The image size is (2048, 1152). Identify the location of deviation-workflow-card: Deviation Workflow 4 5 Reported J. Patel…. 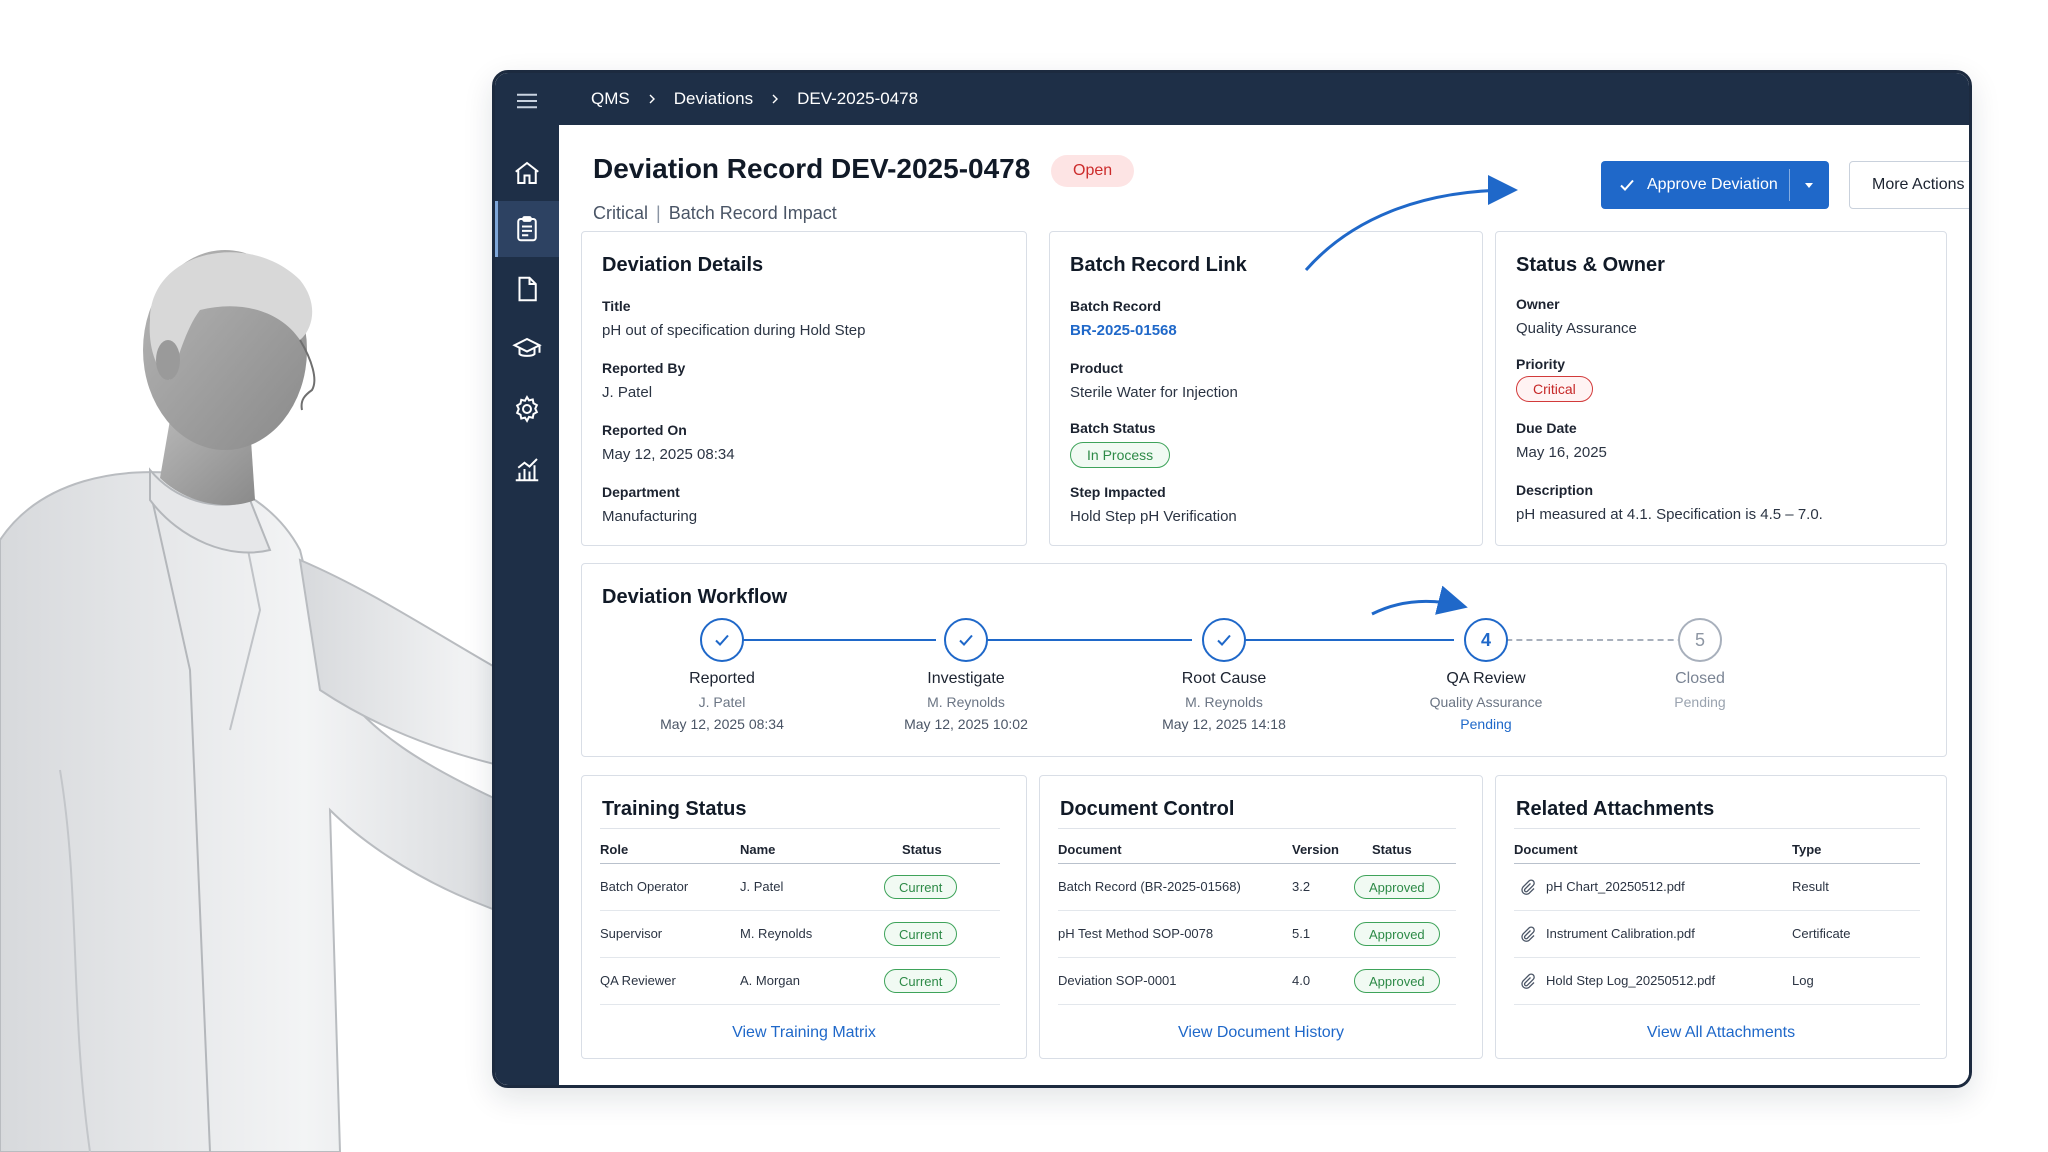
(1264, 660).